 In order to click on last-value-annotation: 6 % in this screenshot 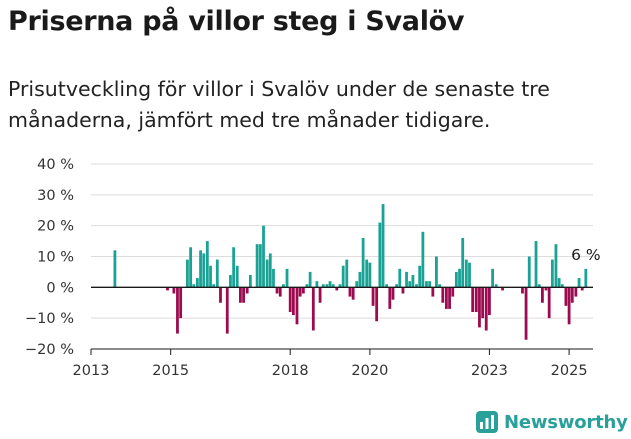, I will do `click(586, 255)`.